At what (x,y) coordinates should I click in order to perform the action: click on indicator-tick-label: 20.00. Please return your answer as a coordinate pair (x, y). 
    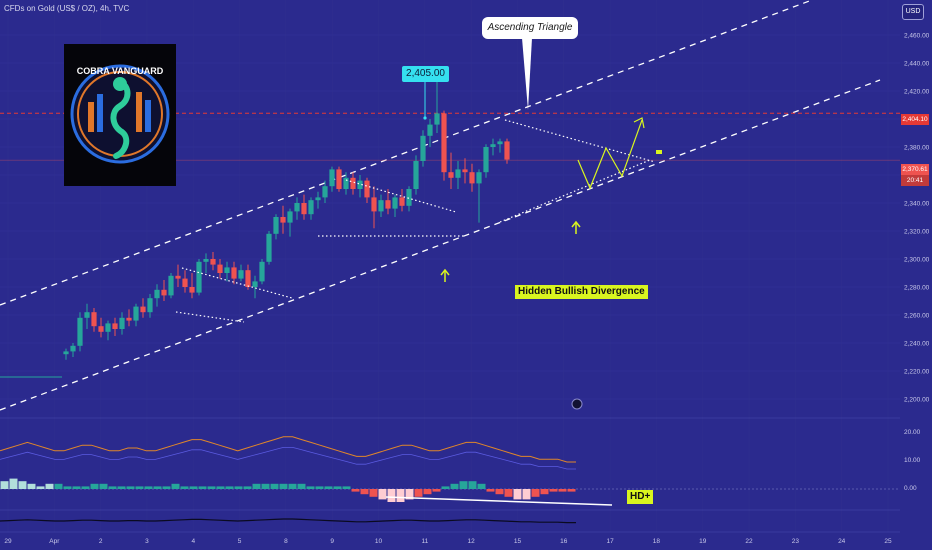
    Looking at the image, I should click on (912, 432).